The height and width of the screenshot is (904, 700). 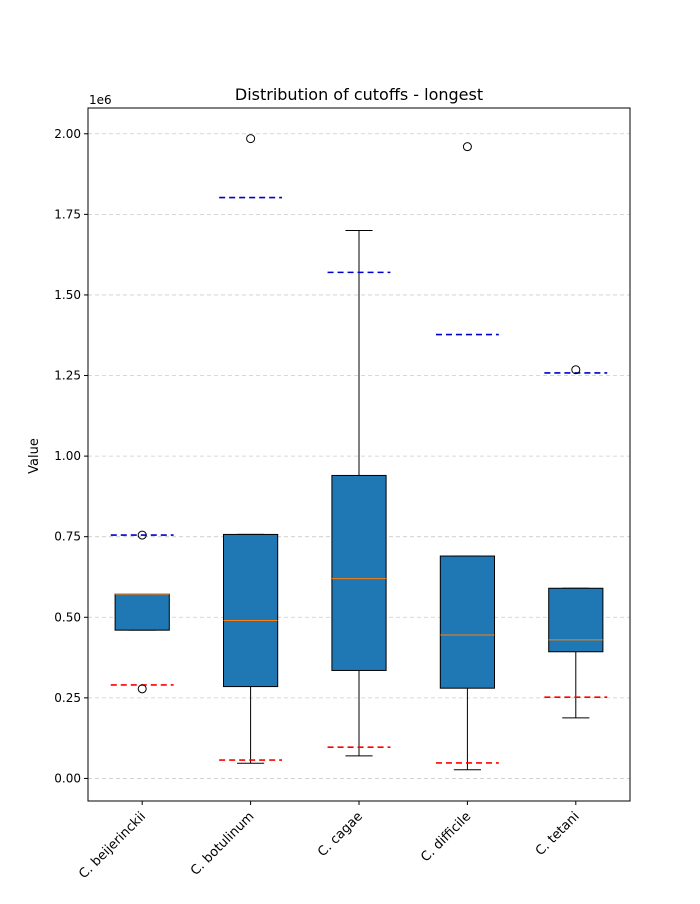 I want to click on x-tick-label: C. beijerinckii, so click(x=112, y=845).